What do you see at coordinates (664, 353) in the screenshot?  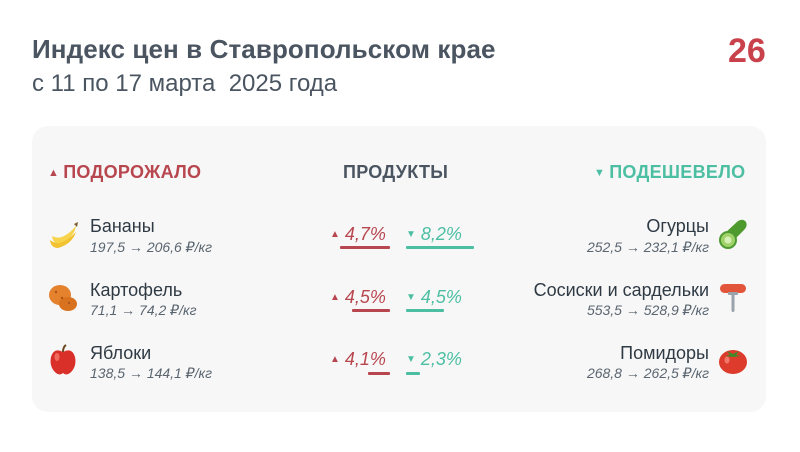 I see `product-name-tomatoes: Помидоры` at bounding box center [664, 353].